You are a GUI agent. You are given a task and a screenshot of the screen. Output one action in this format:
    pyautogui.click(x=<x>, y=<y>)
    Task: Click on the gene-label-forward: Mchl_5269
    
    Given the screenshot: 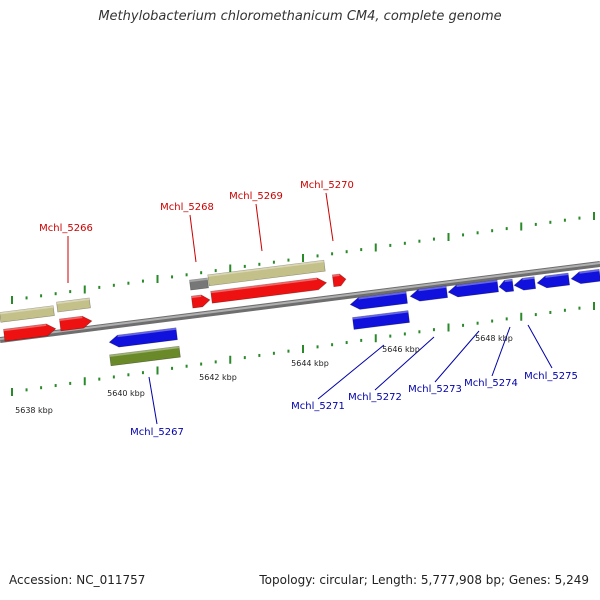 What is the action you would take?
    pyautogui.click(x=256, y=196)
    